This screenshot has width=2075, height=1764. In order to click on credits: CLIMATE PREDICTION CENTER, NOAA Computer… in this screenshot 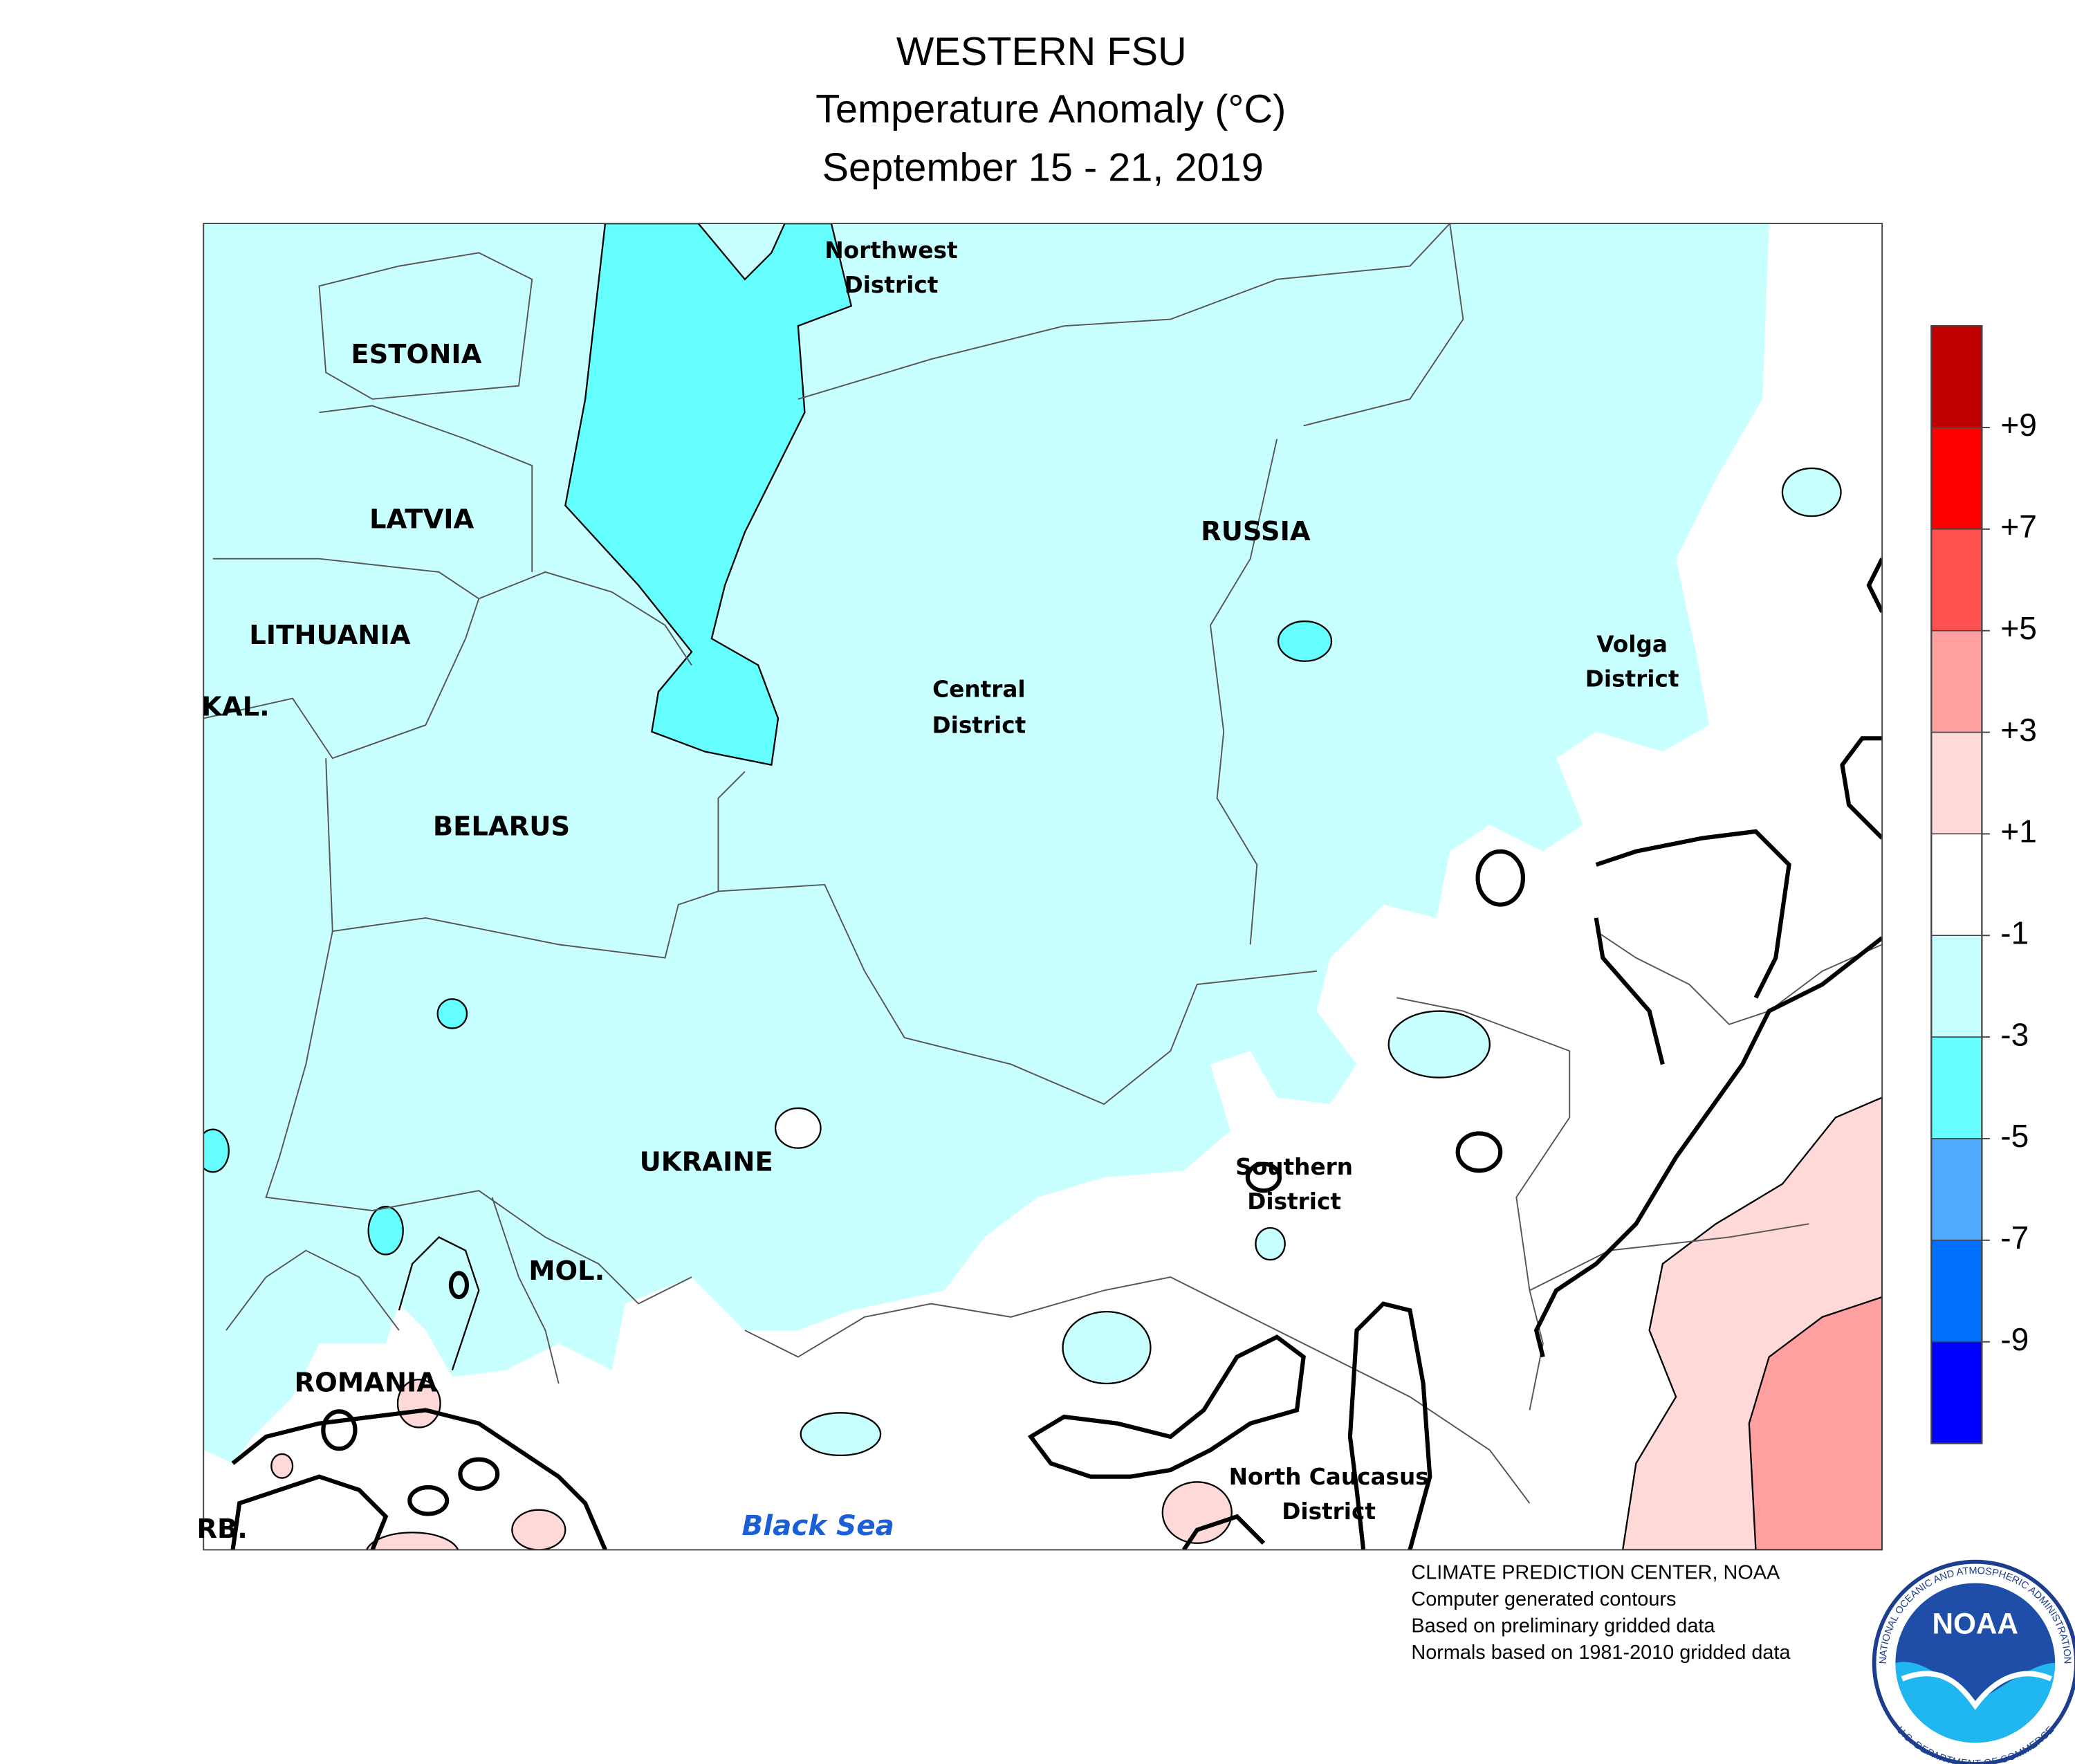, I will do `click(1601, 1613)`.